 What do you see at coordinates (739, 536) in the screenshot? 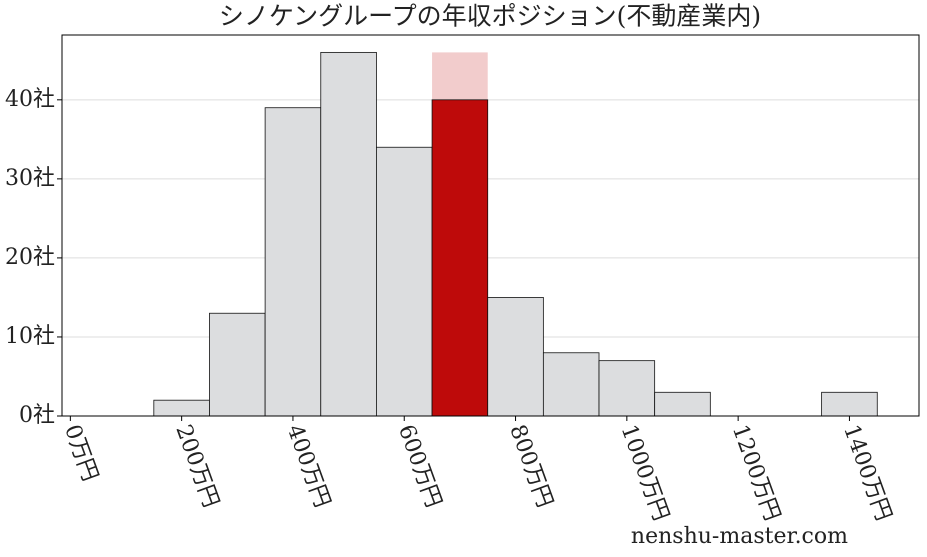
I see `watermark: nenshu-master.com` at bounding box center [739, 536].